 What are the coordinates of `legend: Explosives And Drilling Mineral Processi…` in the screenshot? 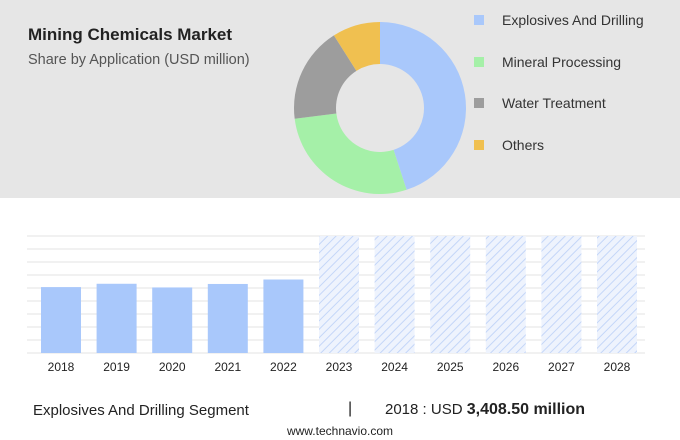 It's located at (559, 93).